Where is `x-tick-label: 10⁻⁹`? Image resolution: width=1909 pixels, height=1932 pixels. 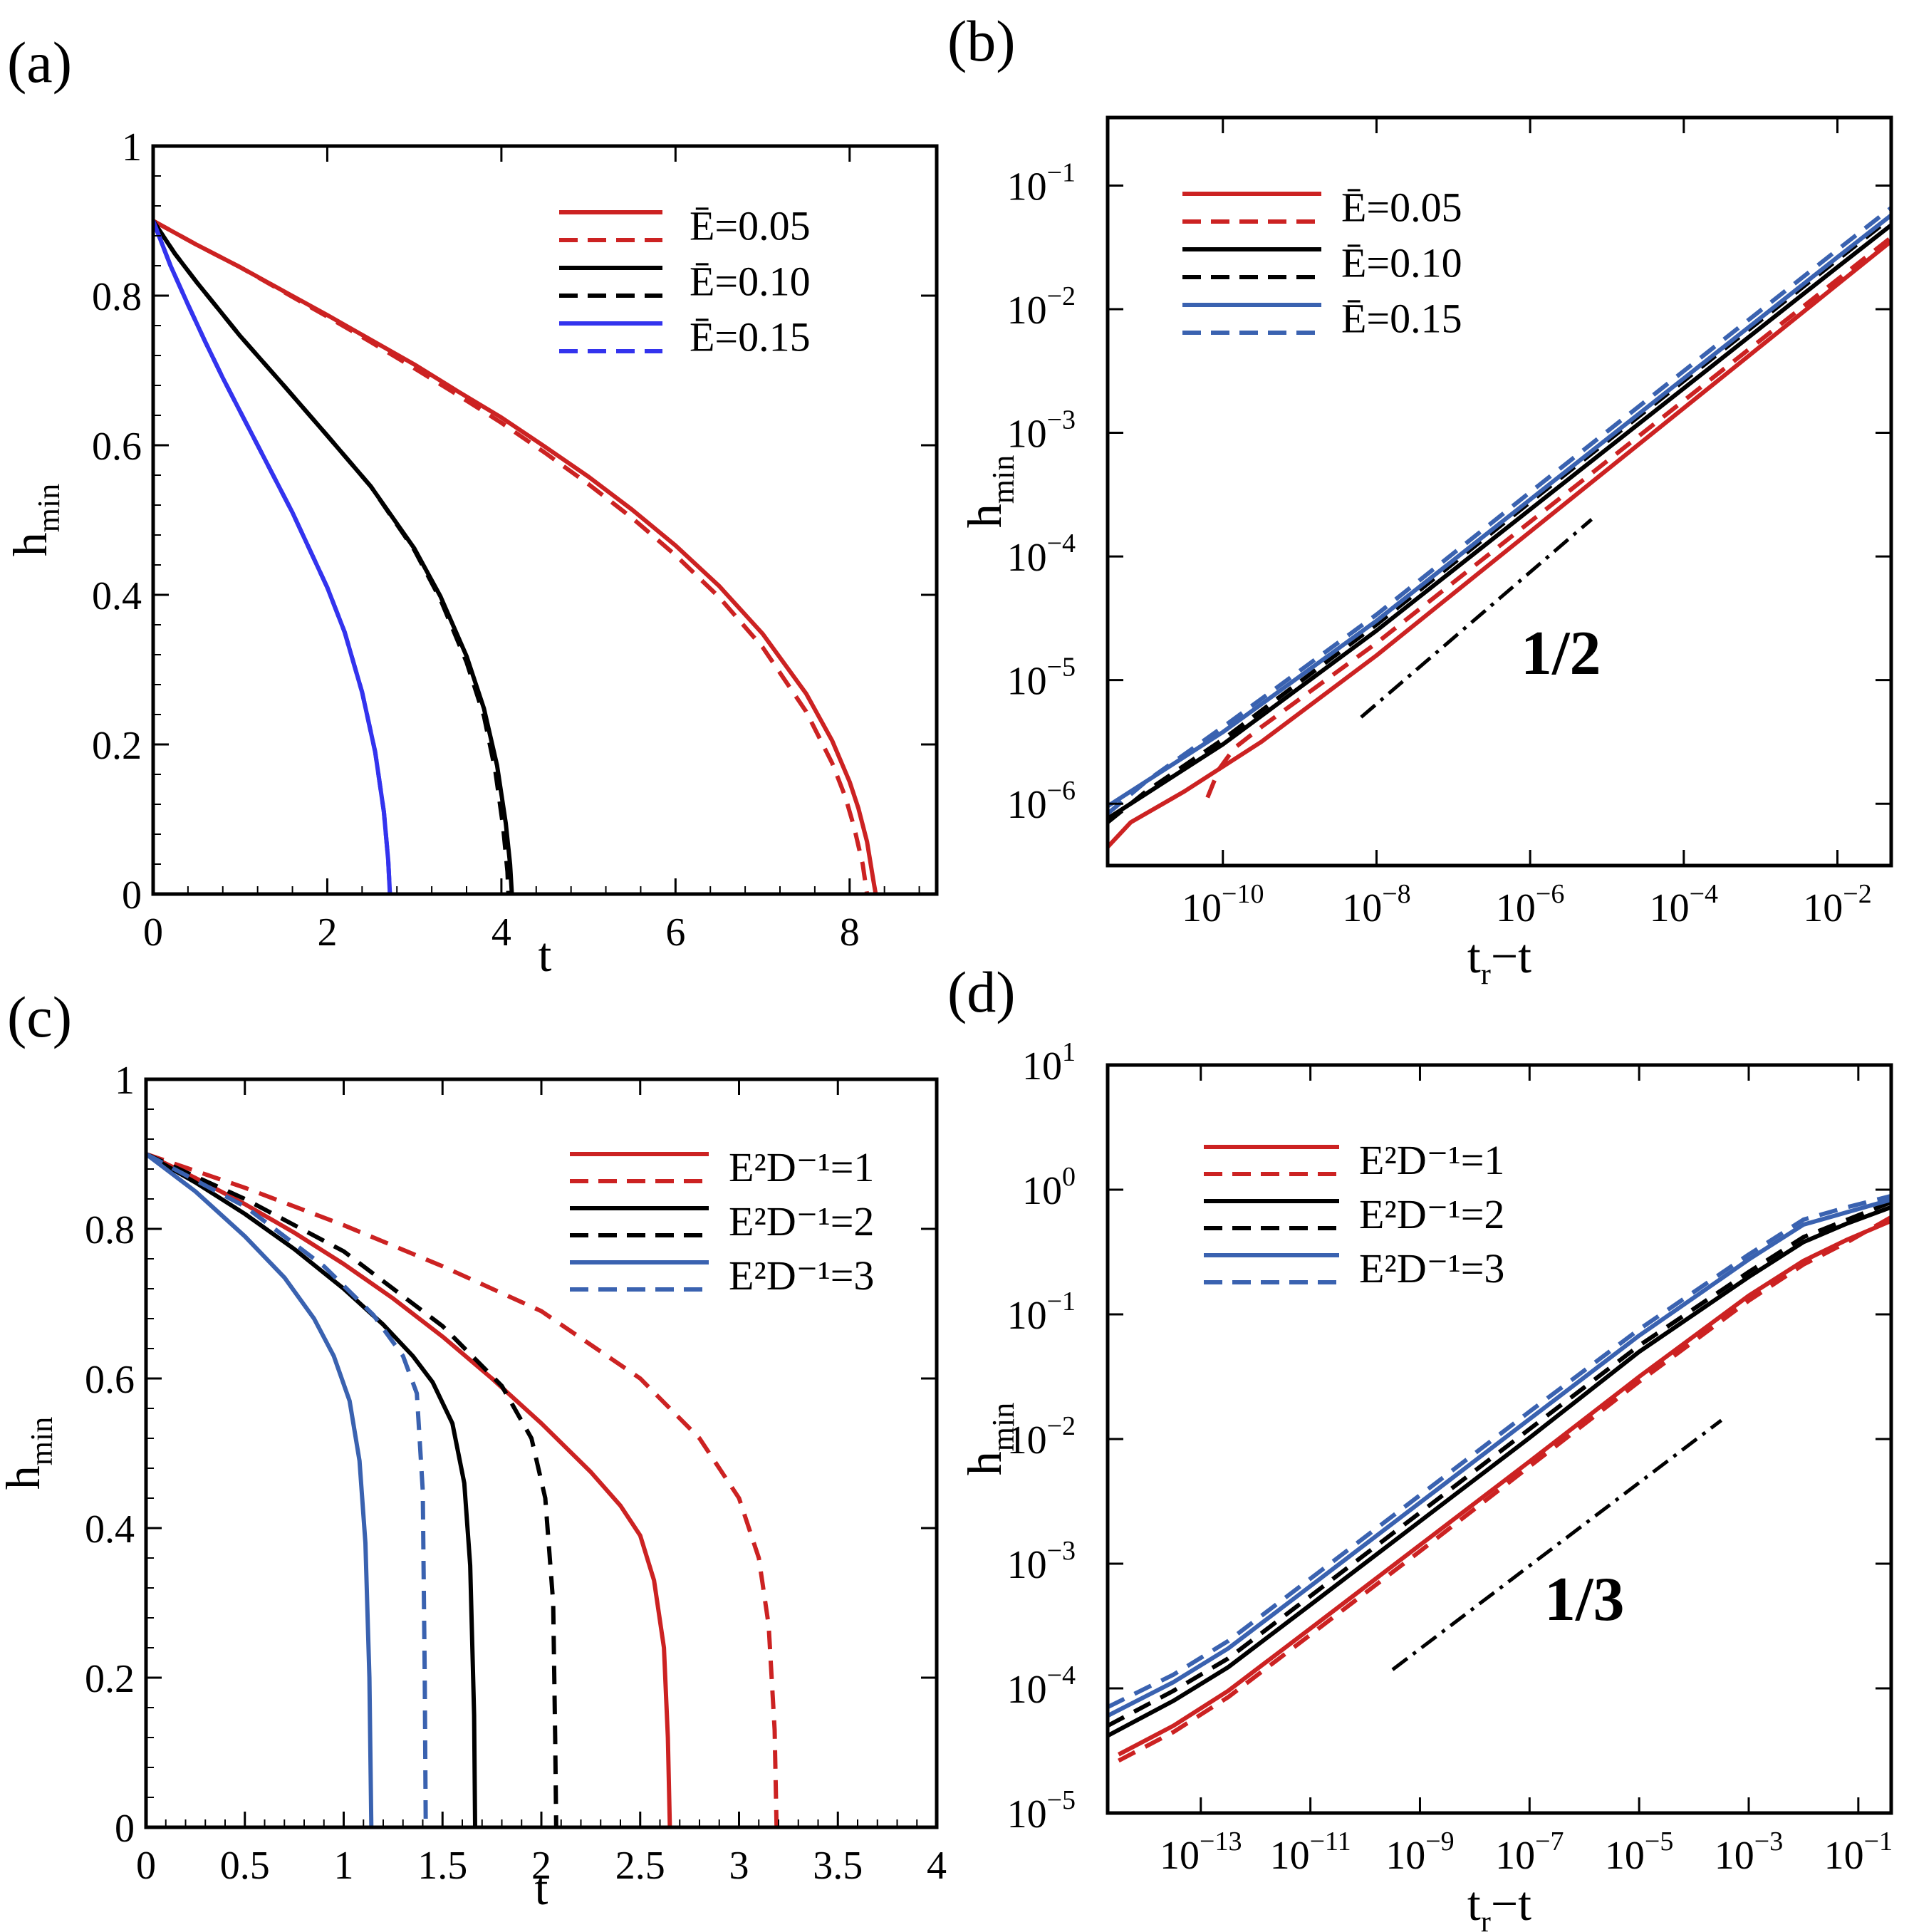 x-tick-label: 10⁻⁹ is located at coordinates (1419, 1852).